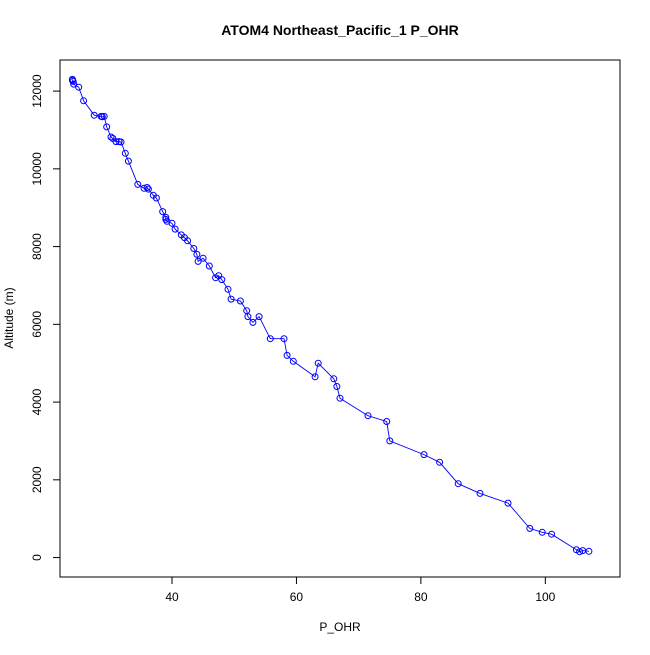 The width and height of the screenshot is (650, 655). I want to click on y-axis-label: Altitude (m), so click(9, 317).